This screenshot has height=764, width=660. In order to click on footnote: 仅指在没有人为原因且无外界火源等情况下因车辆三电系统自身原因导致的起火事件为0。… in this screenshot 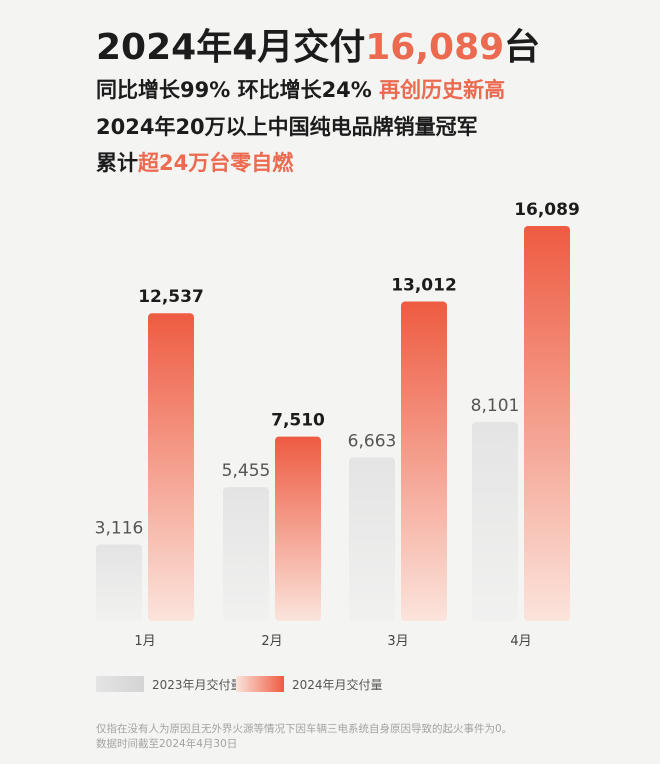, I will do `click(304, 737)`.